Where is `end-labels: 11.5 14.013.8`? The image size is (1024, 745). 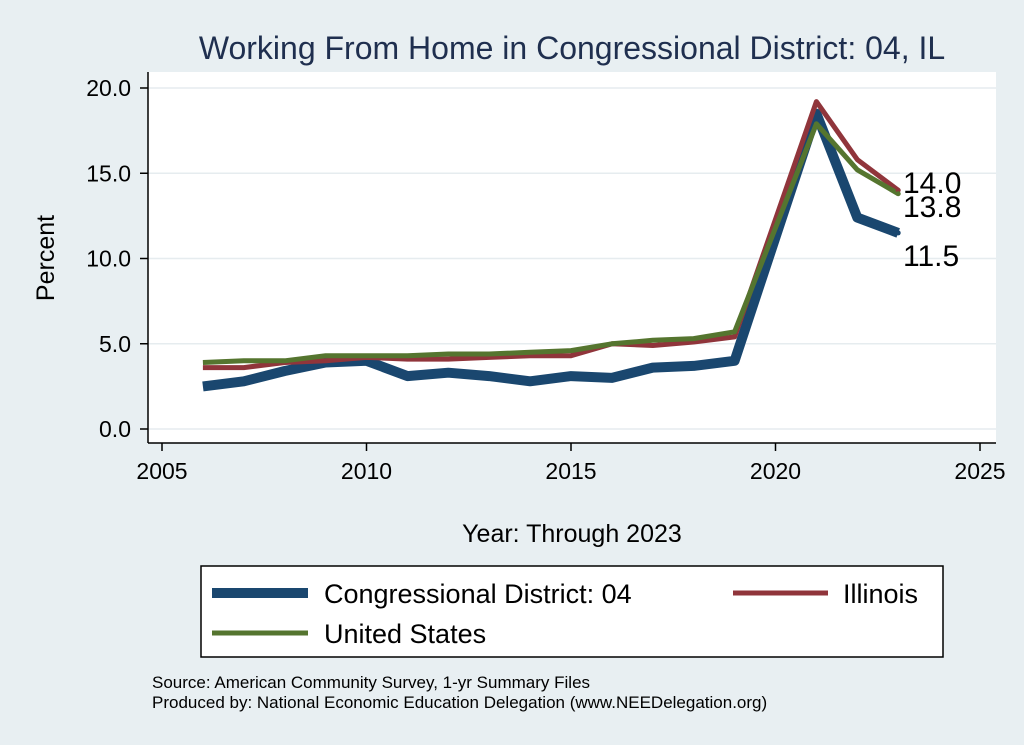
end-labels: 11.5 14.013.8 is located at coordinates (928, 220).